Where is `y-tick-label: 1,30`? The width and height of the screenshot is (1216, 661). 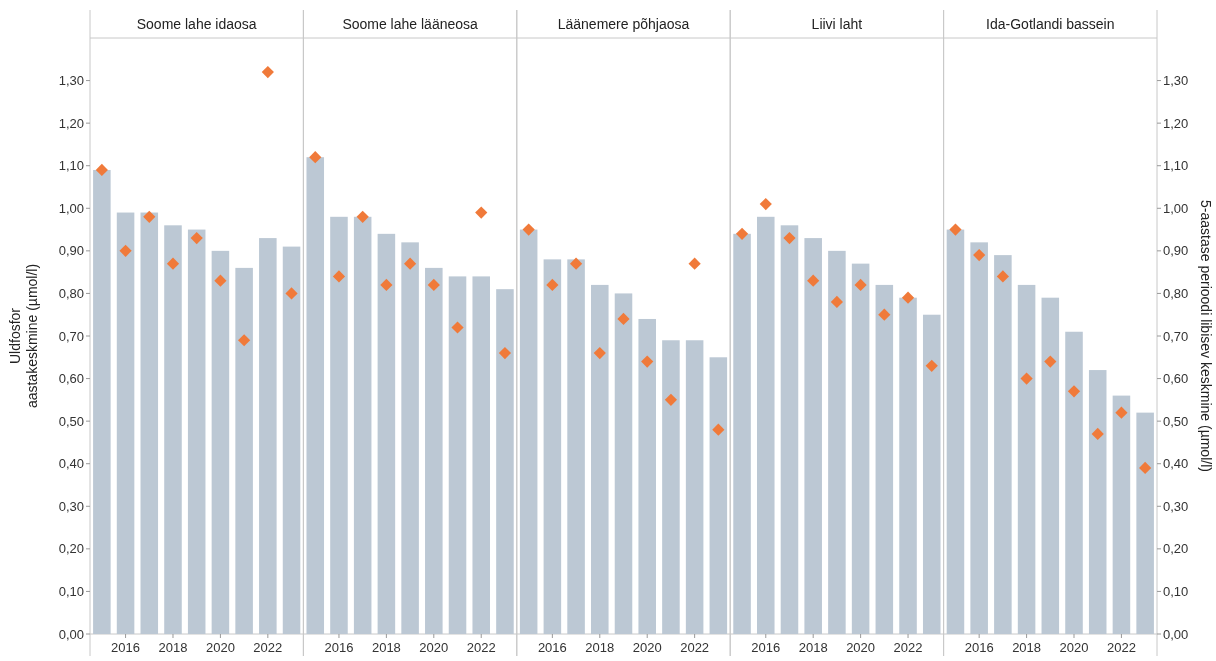
y-tick-label: 1,30 is located at coordinates (71, 81).